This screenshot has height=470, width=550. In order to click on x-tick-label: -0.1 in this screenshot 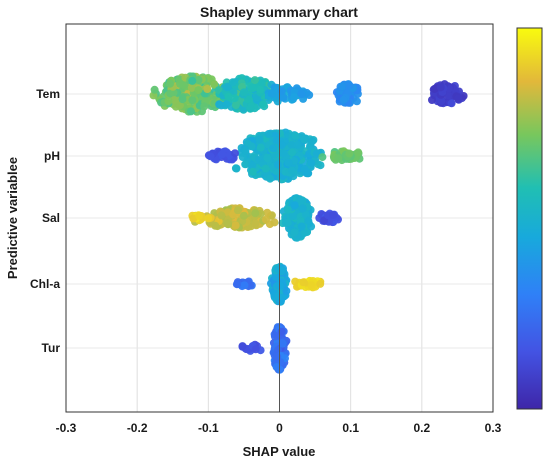, I will do `click(208, 428)`.